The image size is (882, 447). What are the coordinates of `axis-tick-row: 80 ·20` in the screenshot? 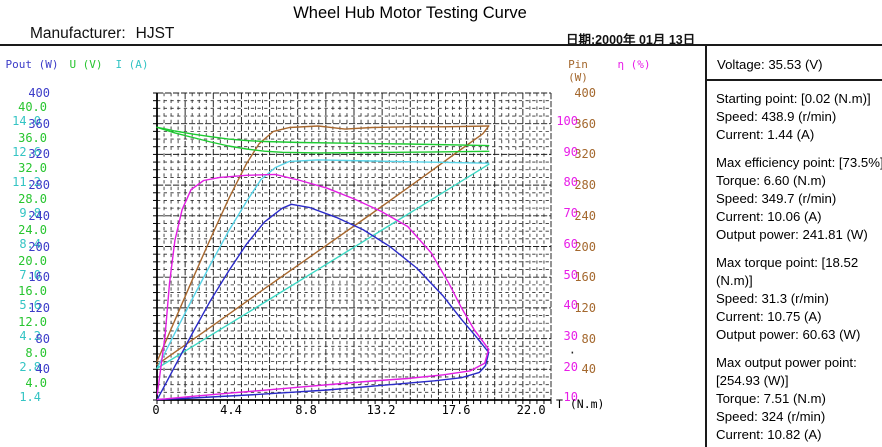 It's located at (576, 352).